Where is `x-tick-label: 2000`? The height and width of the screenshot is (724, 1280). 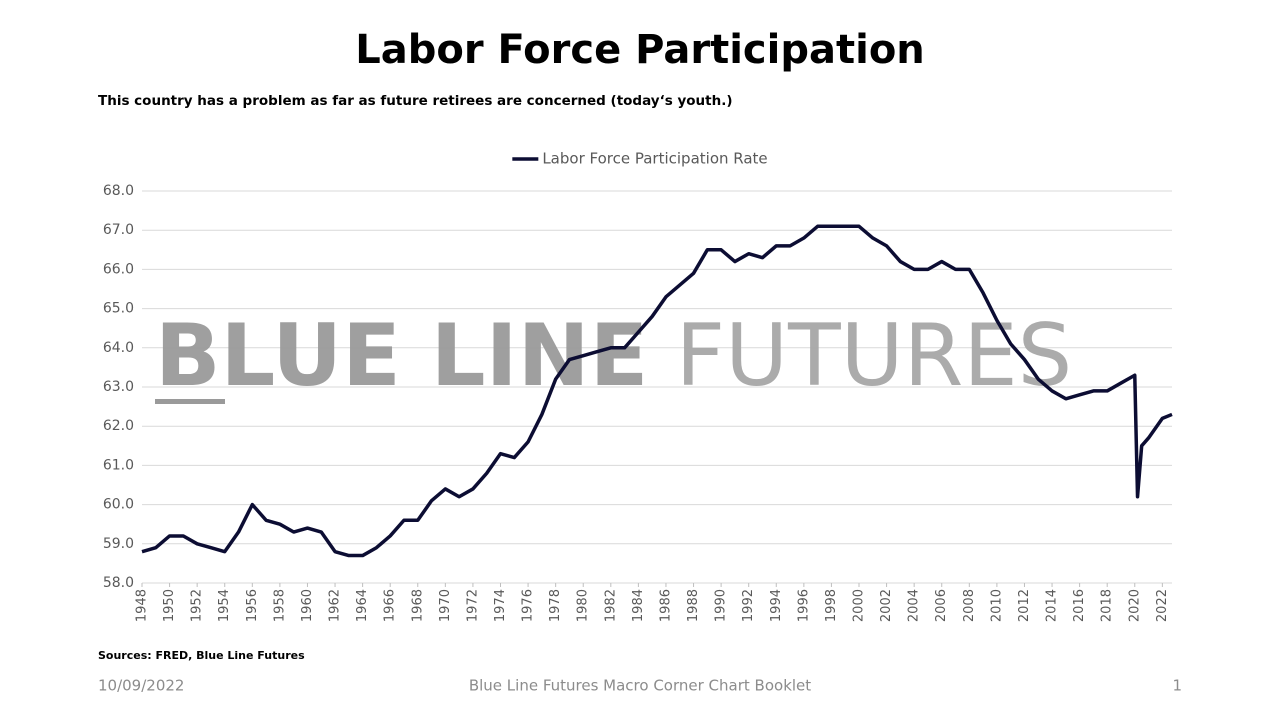 x-tick-label: 2000 is located at coordinates (859, 605).